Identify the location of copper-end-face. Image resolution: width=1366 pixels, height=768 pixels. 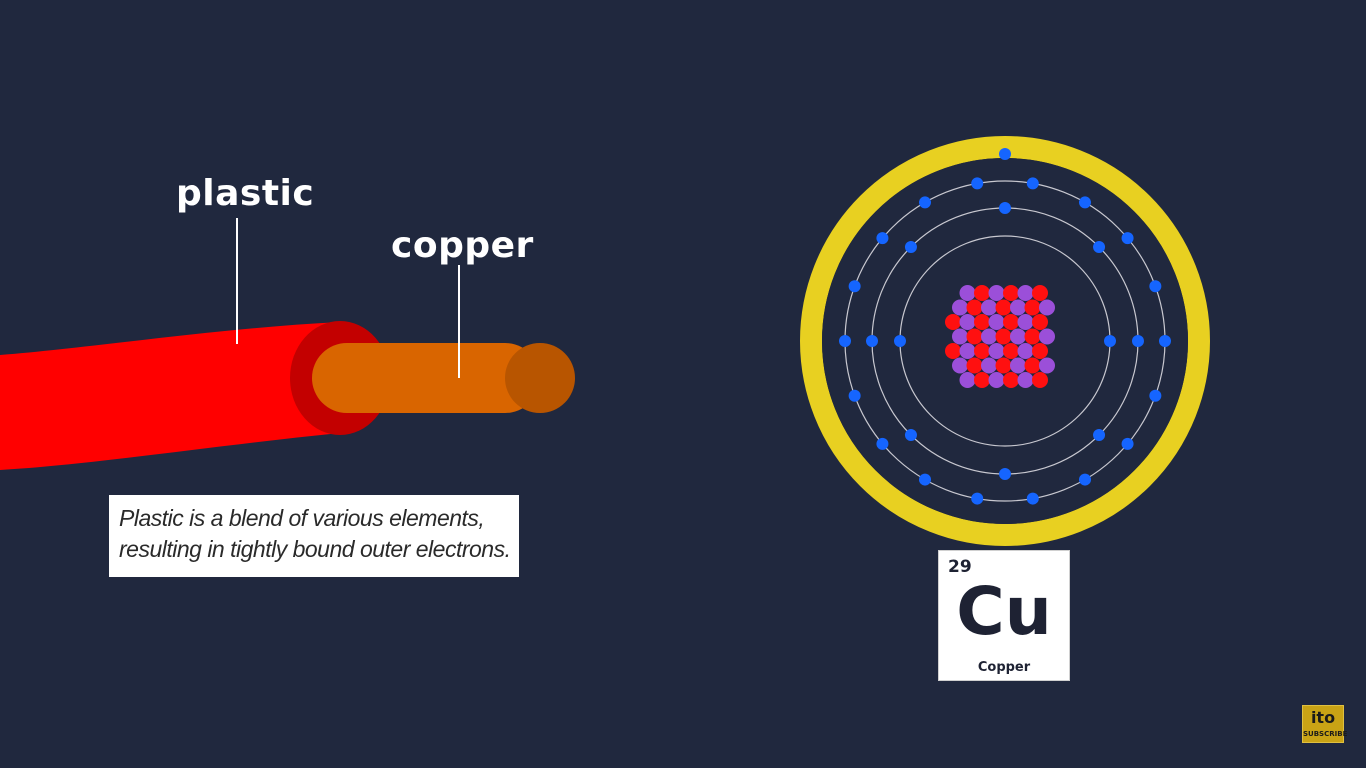
(540, 378).